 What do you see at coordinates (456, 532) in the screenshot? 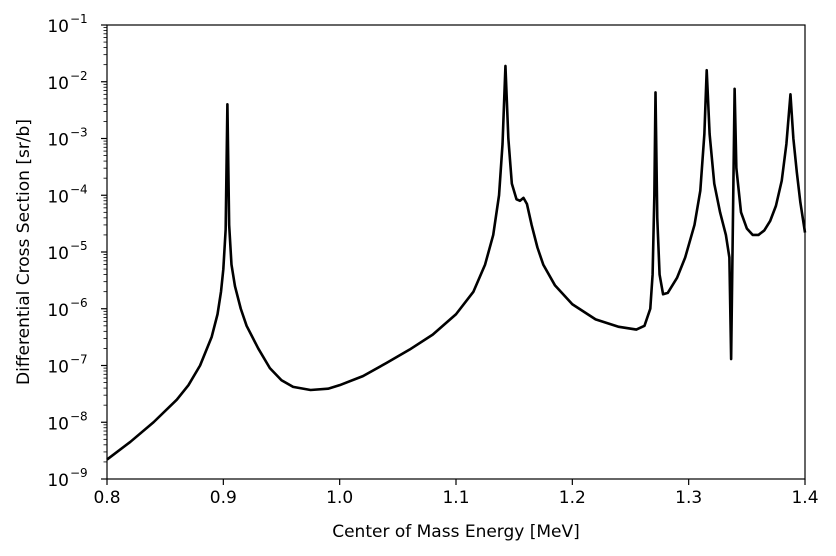
I see `x-axis-label: Center of Mass Energy [MeV]` at bounding box center [456, 532].